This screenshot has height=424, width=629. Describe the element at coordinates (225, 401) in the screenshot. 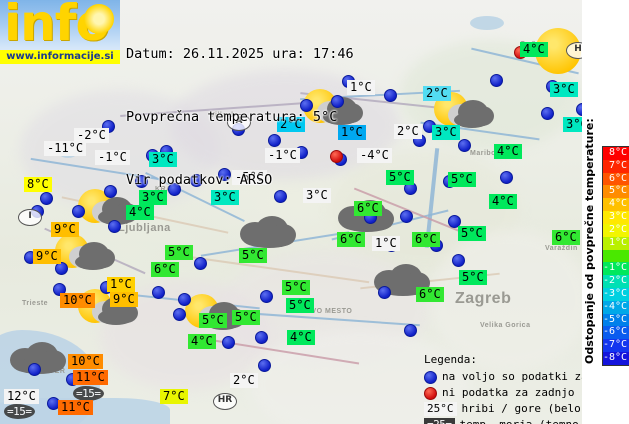

I see `country-code-badge: HR` at that location.